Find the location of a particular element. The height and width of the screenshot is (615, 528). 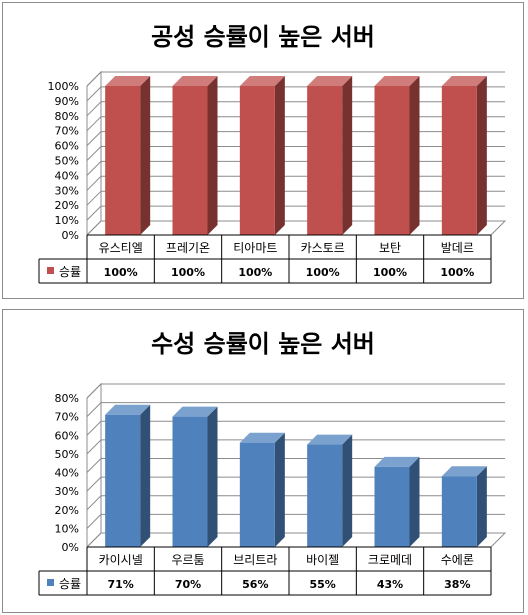

y-tick-label: 100% is located at coordinates (63, 86).